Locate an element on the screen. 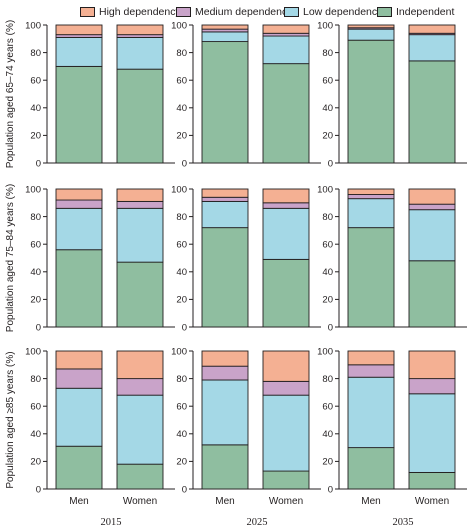 The height and width of the screenshot is (529, 474). legend-swatch-independent is located at coordinates (384, 12).